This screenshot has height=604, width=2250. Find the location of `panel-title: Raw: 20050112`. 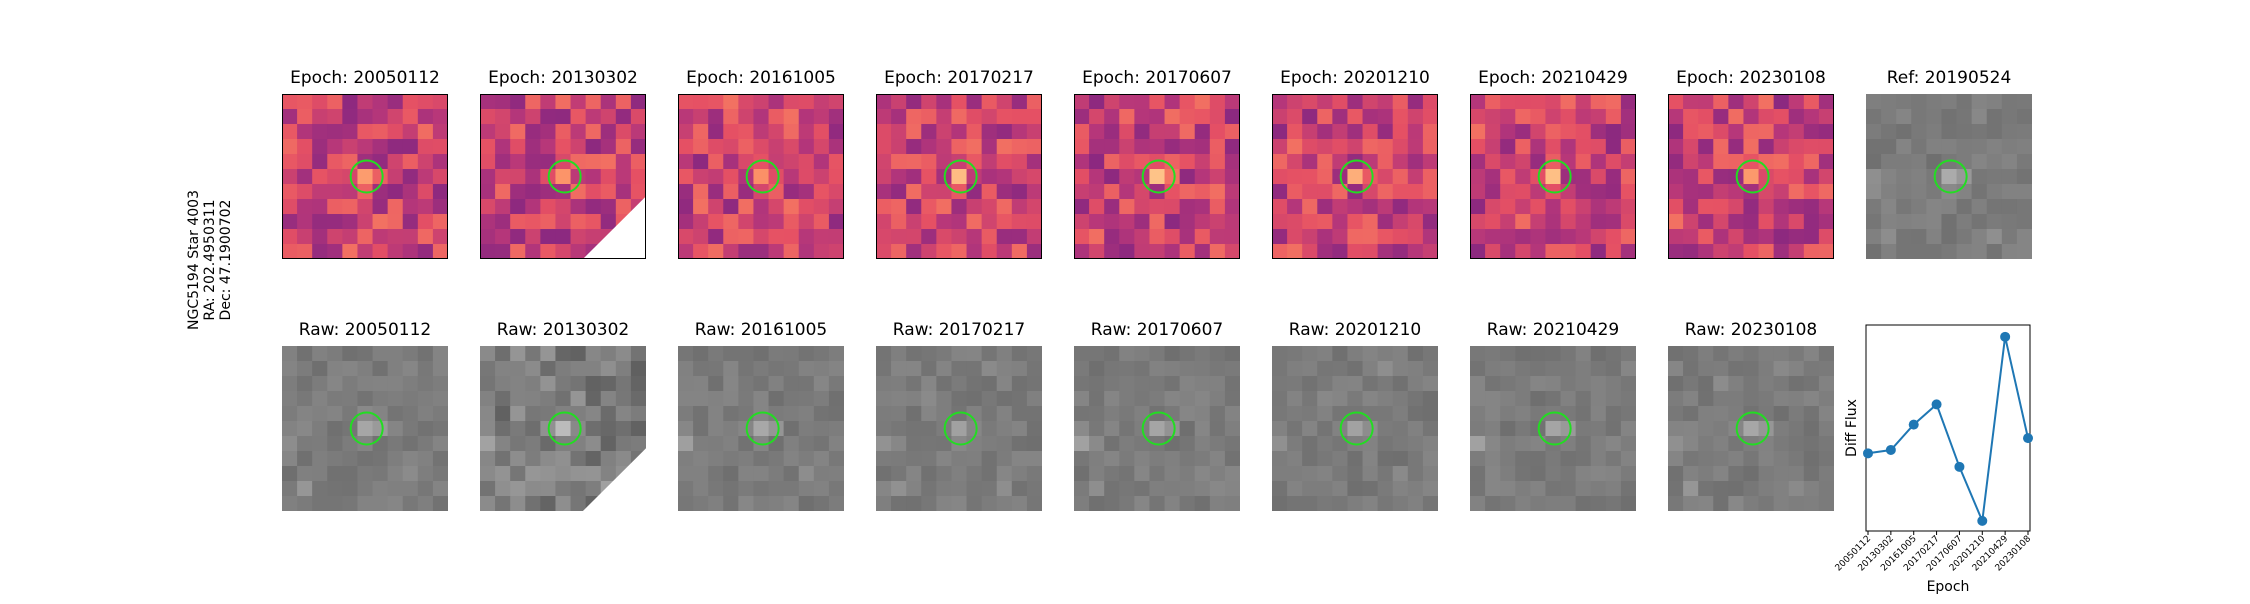

panel-title: Raw: 20050112 is located at coordinates (365, 330).